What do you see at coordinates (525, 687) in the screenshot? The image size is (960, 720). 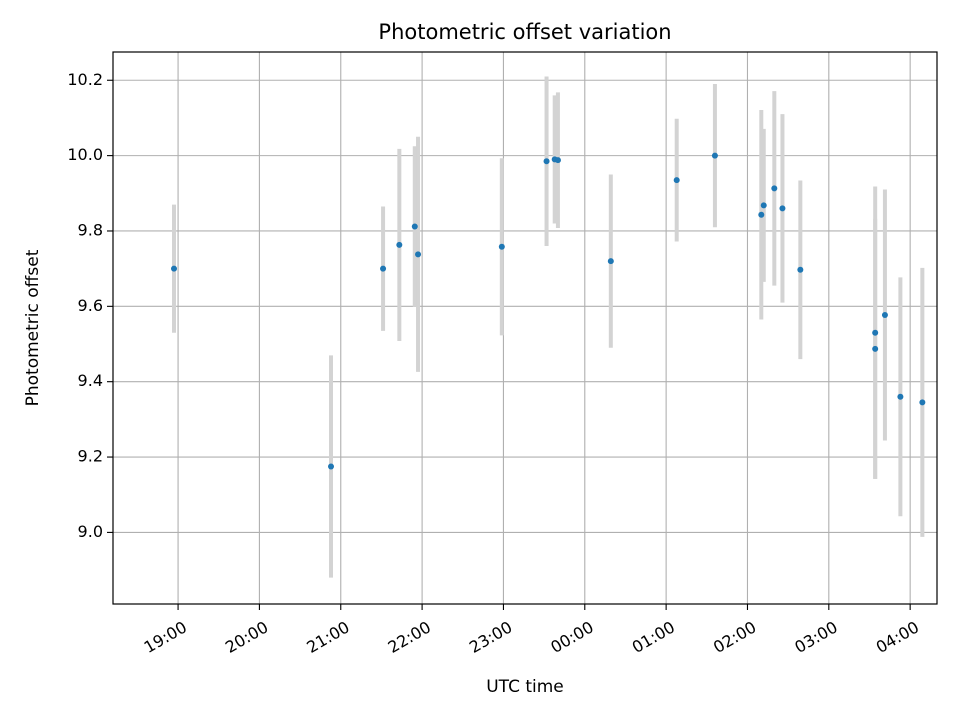 I see `x-axis-label: UTC time` at bounding box center [525, 687].